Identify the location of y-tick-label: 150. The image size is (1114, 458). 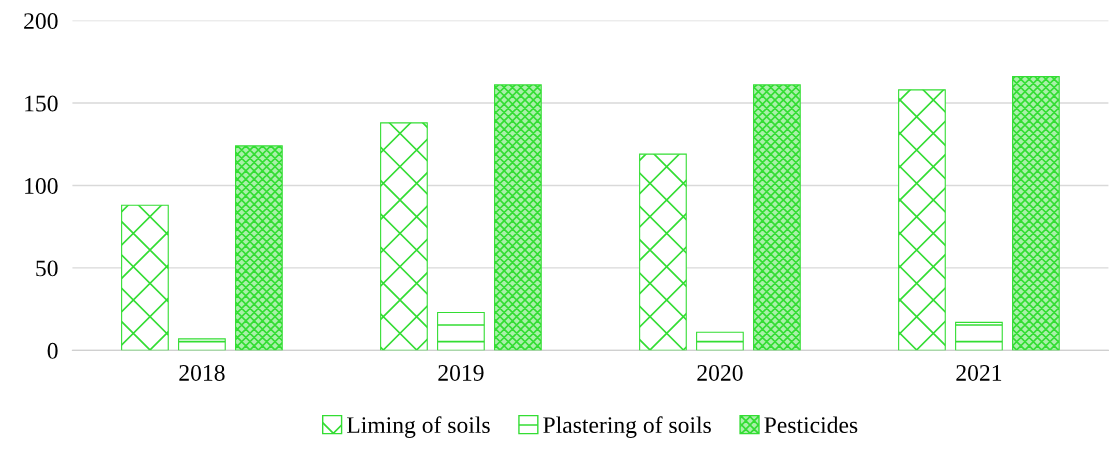
(41, 103).